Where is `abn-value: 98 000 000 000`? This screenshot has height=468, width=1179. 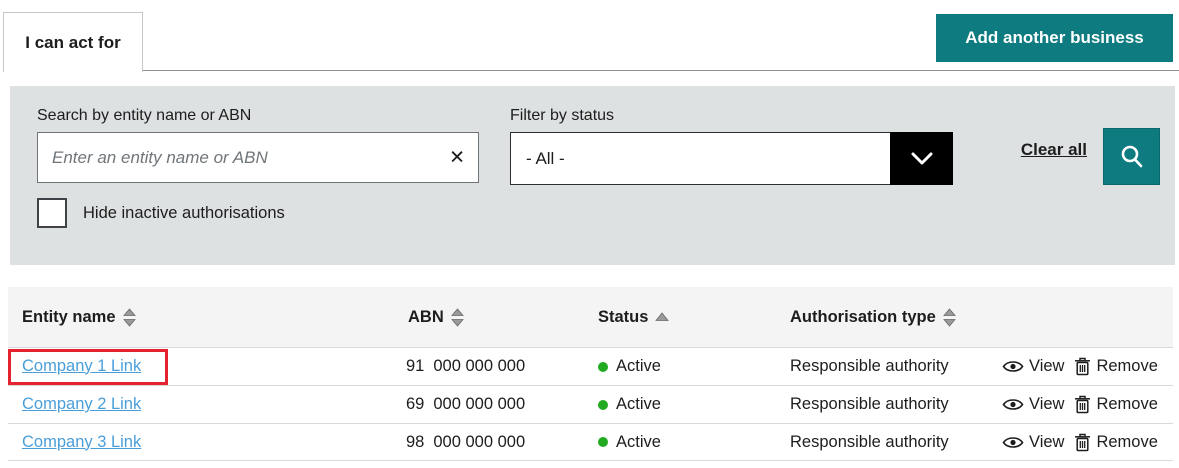
abn-value: 98 000 000 000 is located at coordinates (466, 441).